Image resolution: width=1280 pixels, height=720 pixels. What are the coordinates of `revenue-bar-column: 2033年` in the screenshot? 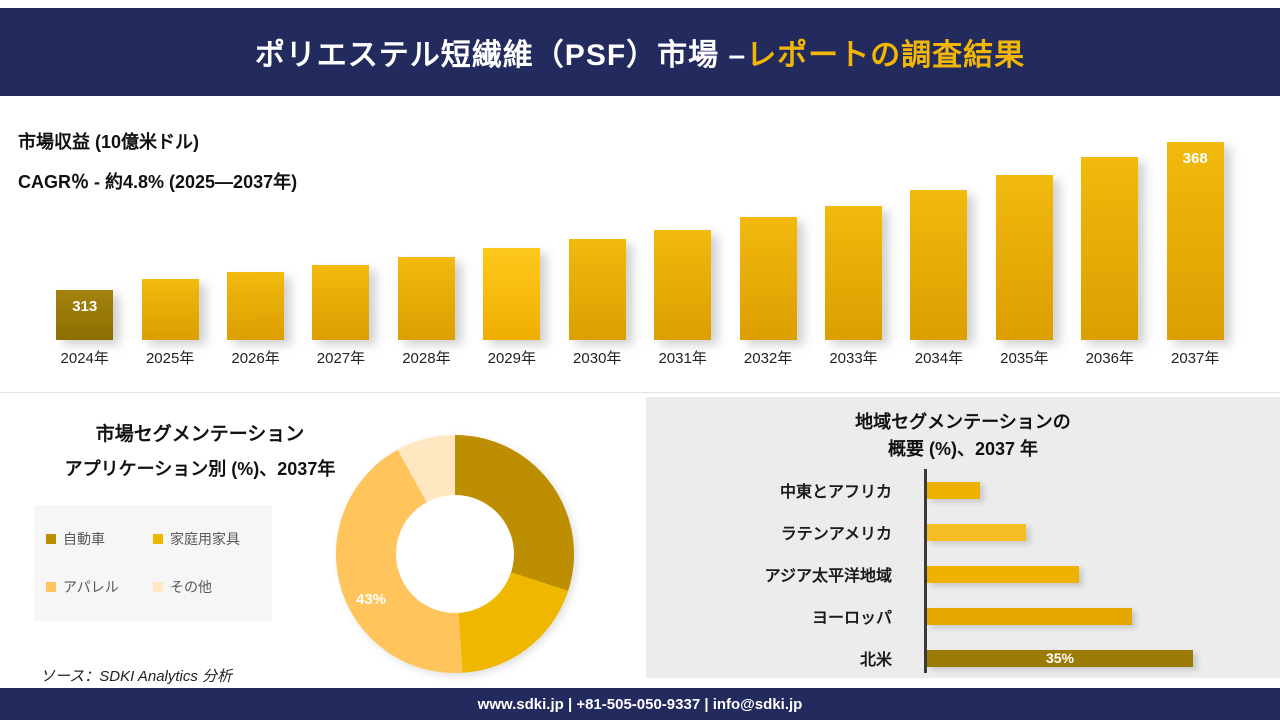 It's located at (853, 254).